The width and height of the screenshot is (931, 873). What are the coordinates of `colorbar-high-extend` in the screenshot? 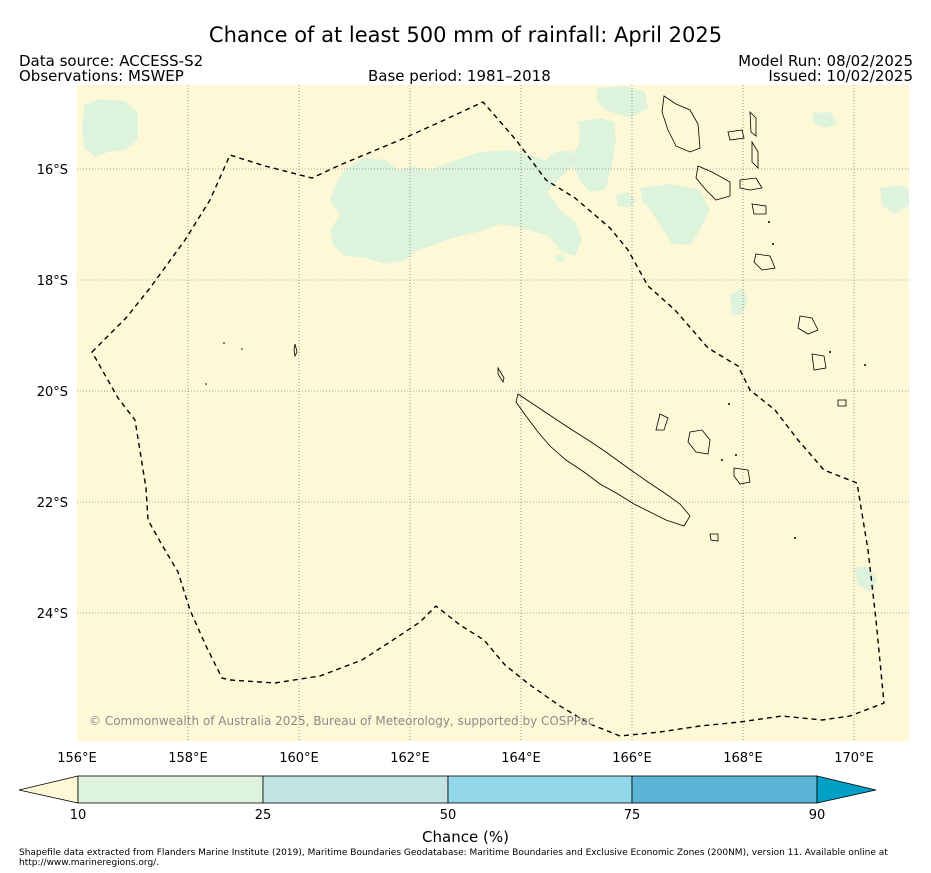 It's located at (846, 789).